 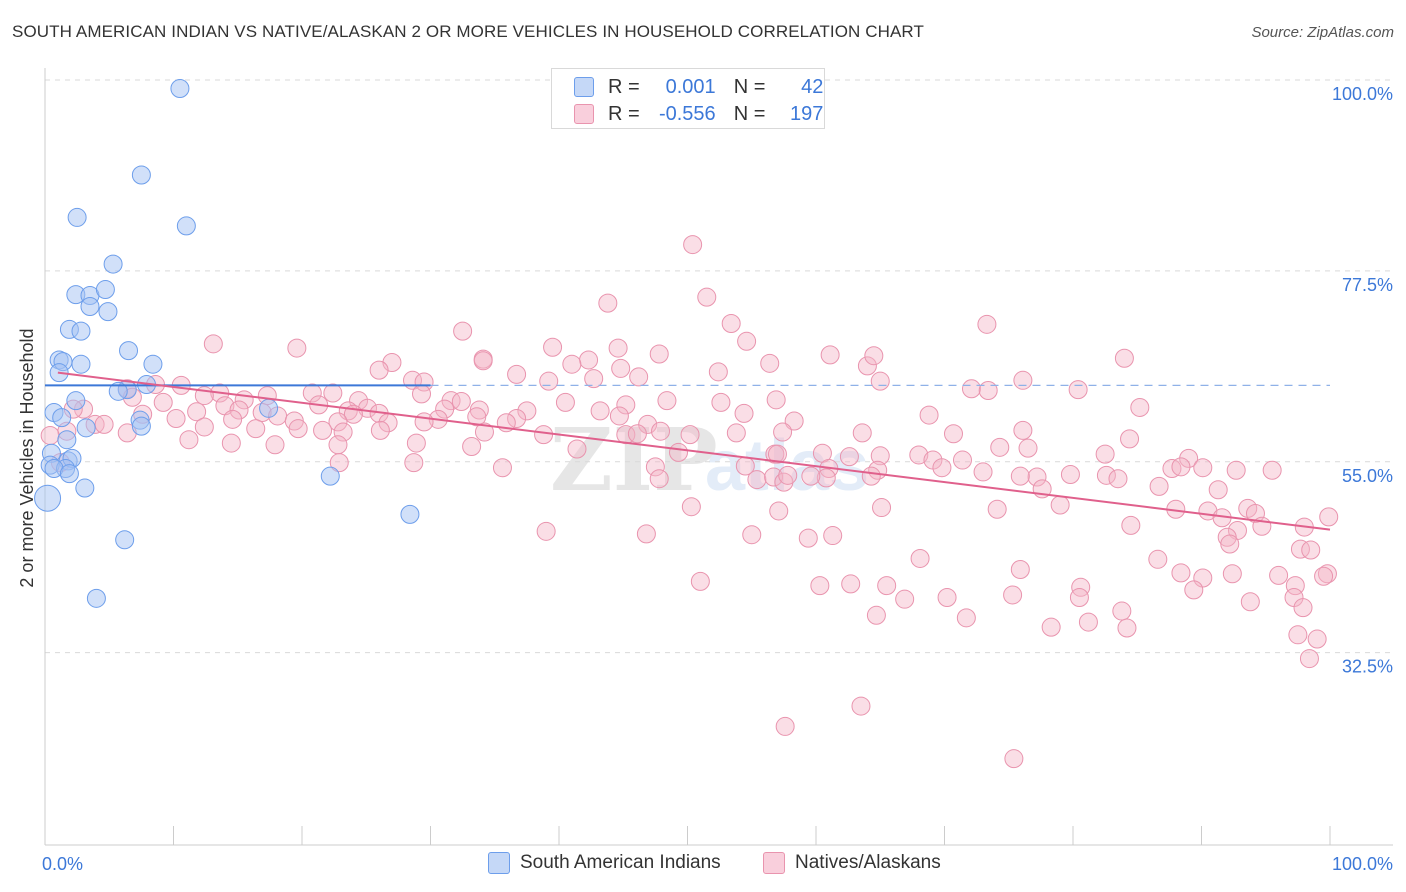 I want to click on y-tick-label: 55.0%, so click(x=1367, y=476).